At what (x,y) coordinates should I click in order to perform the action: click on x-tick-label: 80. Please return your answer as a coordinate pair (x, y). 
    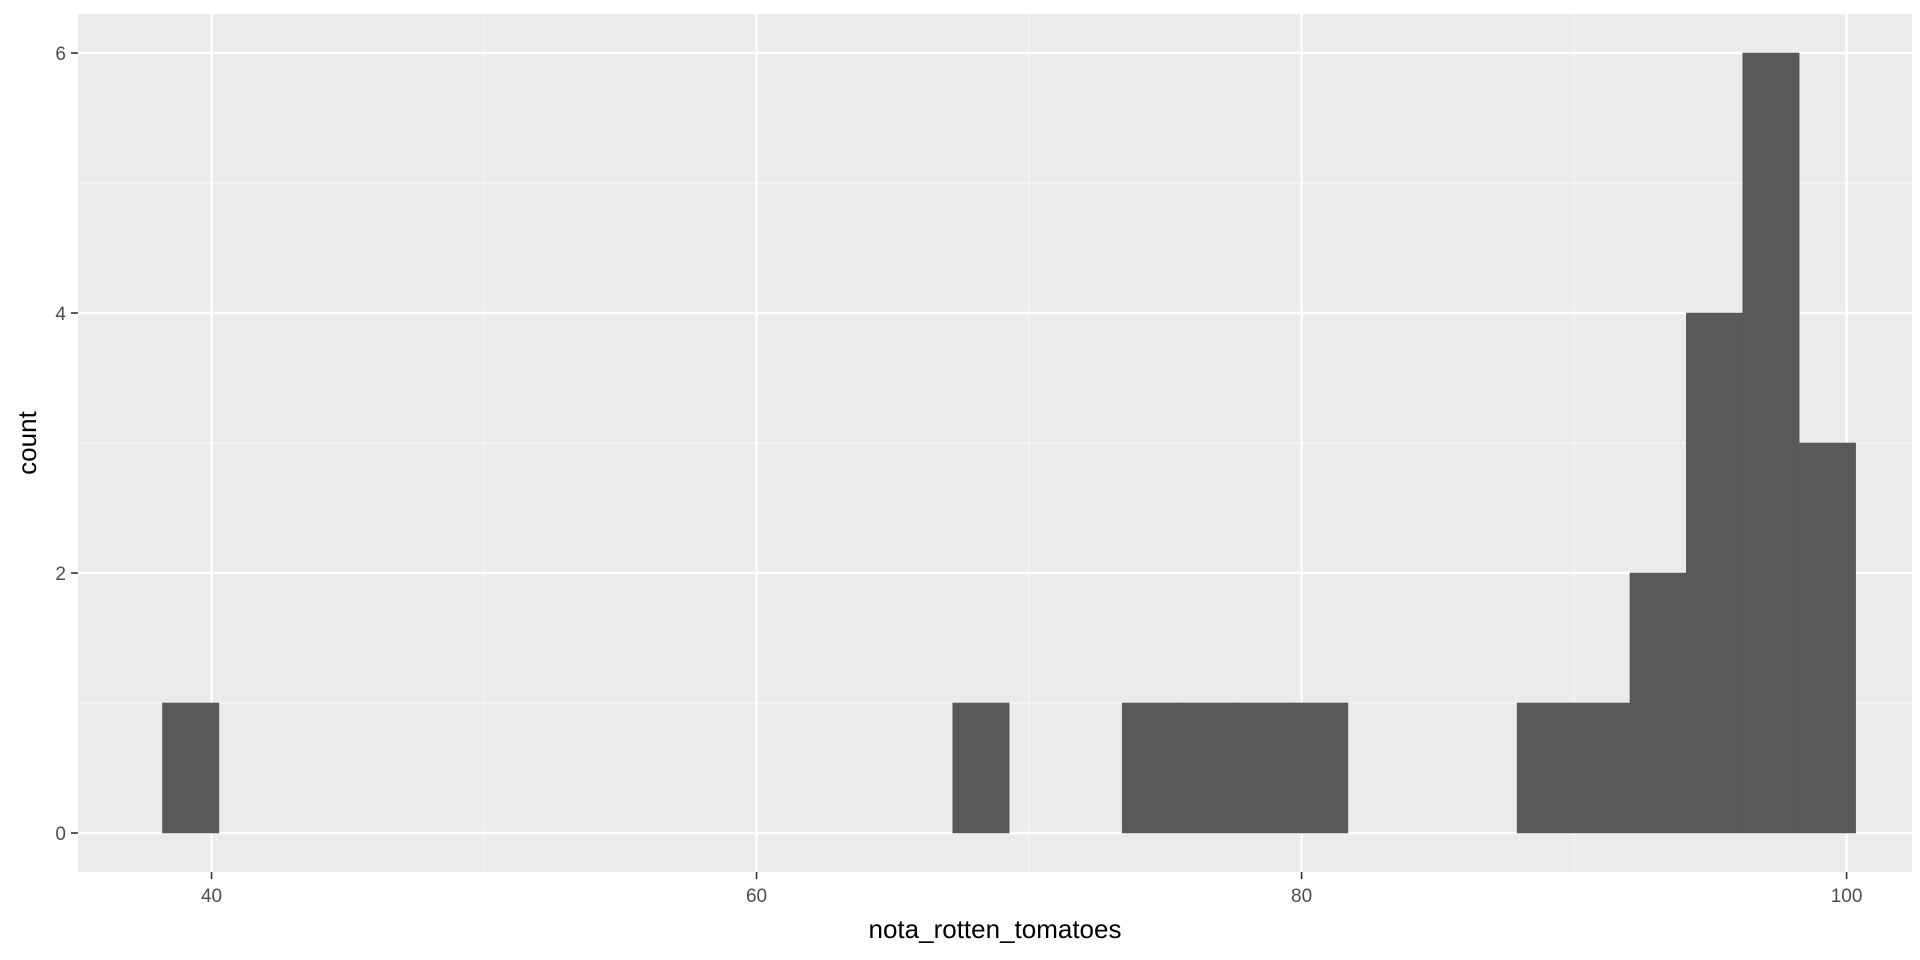
    Looking at the image, I should click on (1301, 896).